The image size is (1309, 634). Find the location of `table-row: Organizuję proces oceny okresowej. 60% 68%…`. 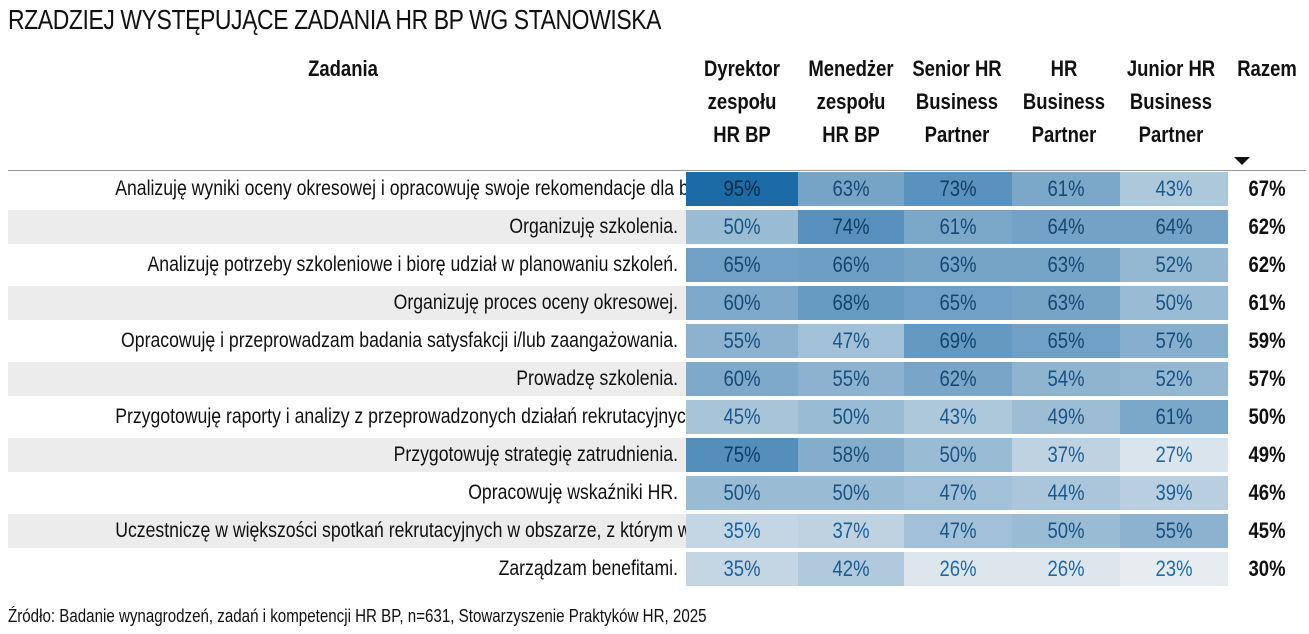

table-row: Organizuję proces oceny okresowej. 60% 68%… is located at coordinates (657, 303).